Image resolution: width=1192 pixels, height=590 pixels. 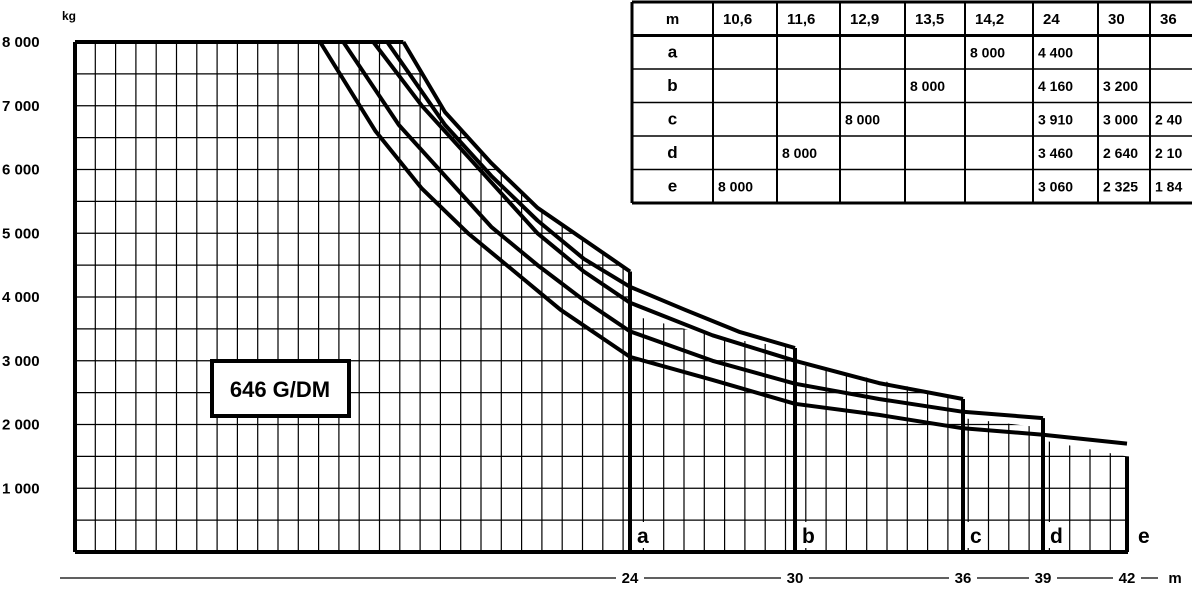 I want to click on table-cell: 3 460, so click(x=1055, y=153).